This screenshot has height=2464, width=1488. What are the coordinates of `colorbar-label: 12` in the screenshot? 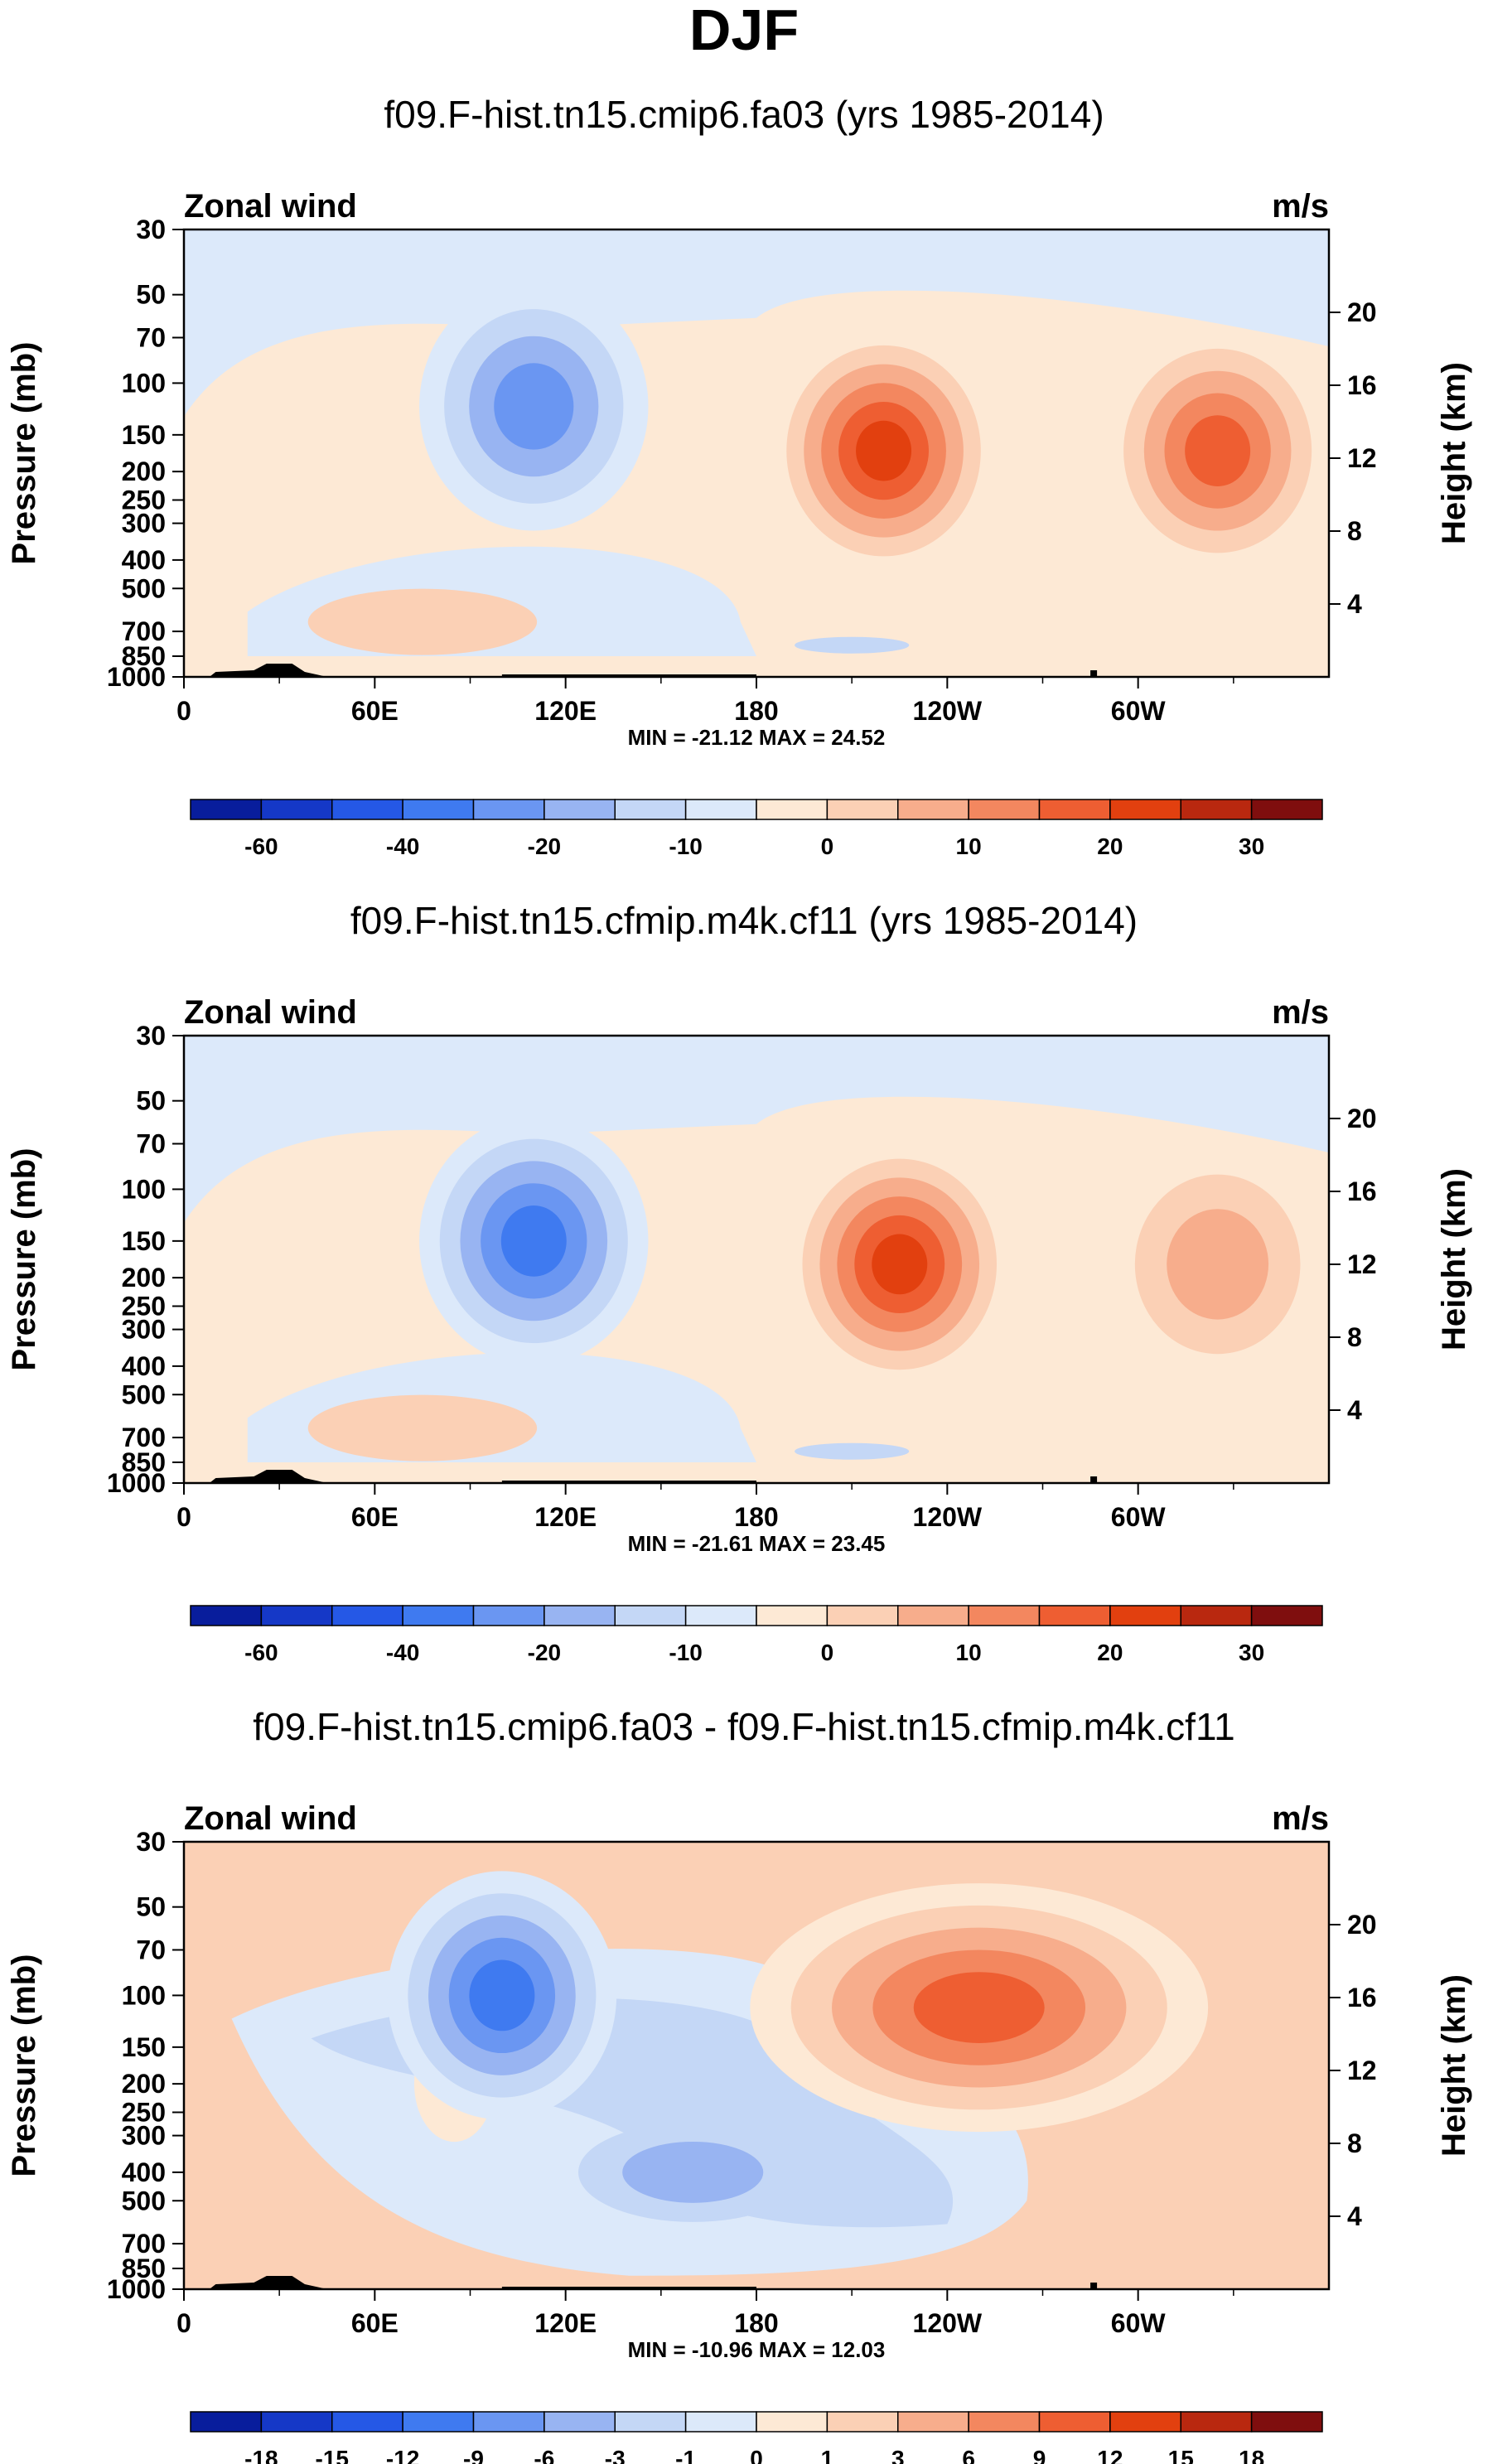 It's located at (1110, 2455).